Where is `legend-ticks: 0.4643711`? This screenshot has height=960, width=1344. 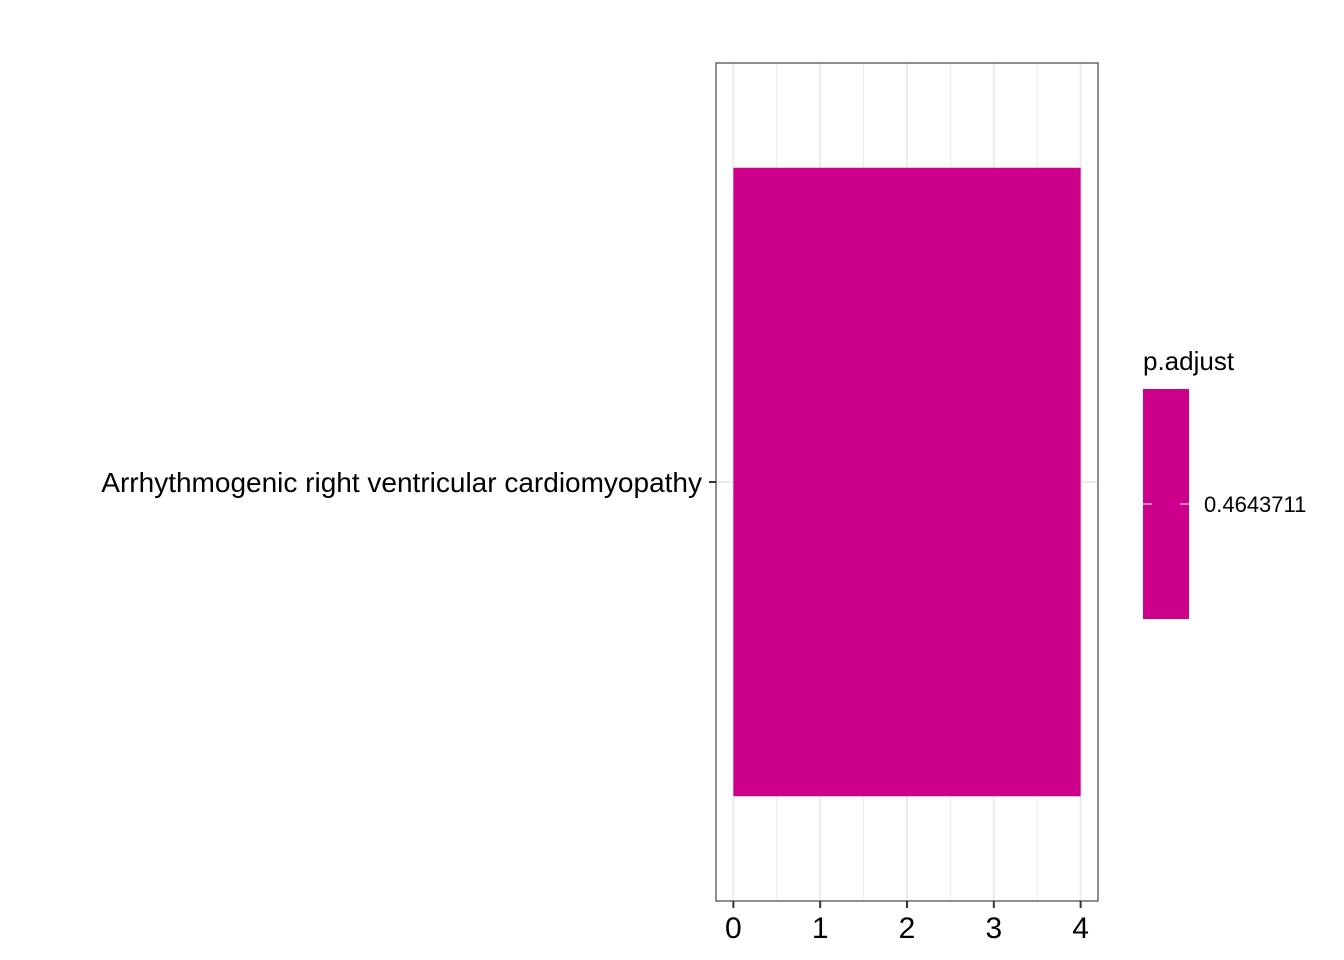 legend-ticks: 0.4643711 is located at coordinates (1224, 504).